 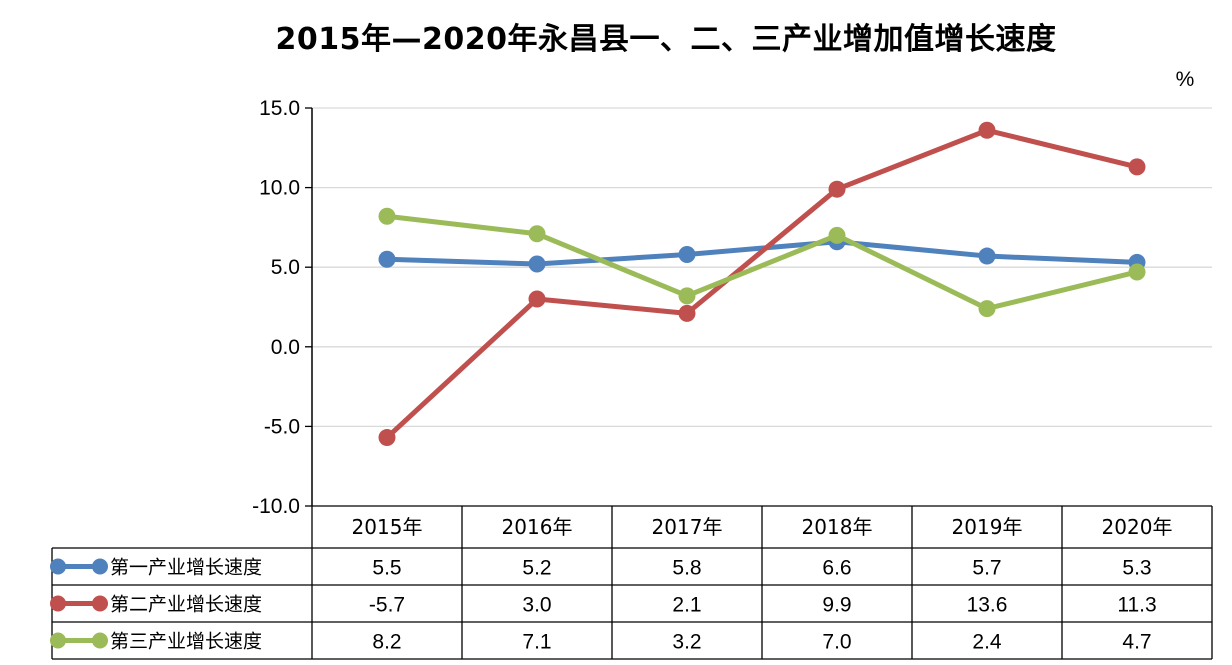 I want to click on x-tick-label: 2017年, so click(x=687, y=527).